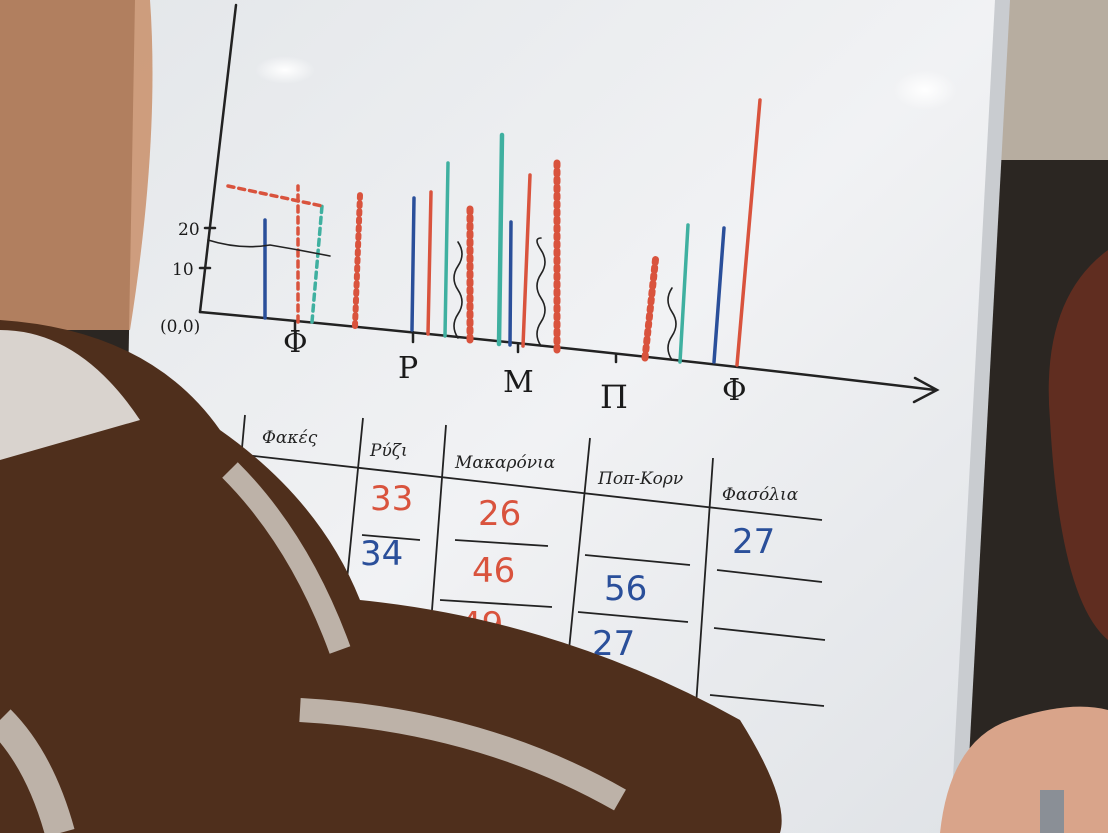  Describe the element at coordinates (493, 571) in the screenshot. I see `cell: 46` at that location.